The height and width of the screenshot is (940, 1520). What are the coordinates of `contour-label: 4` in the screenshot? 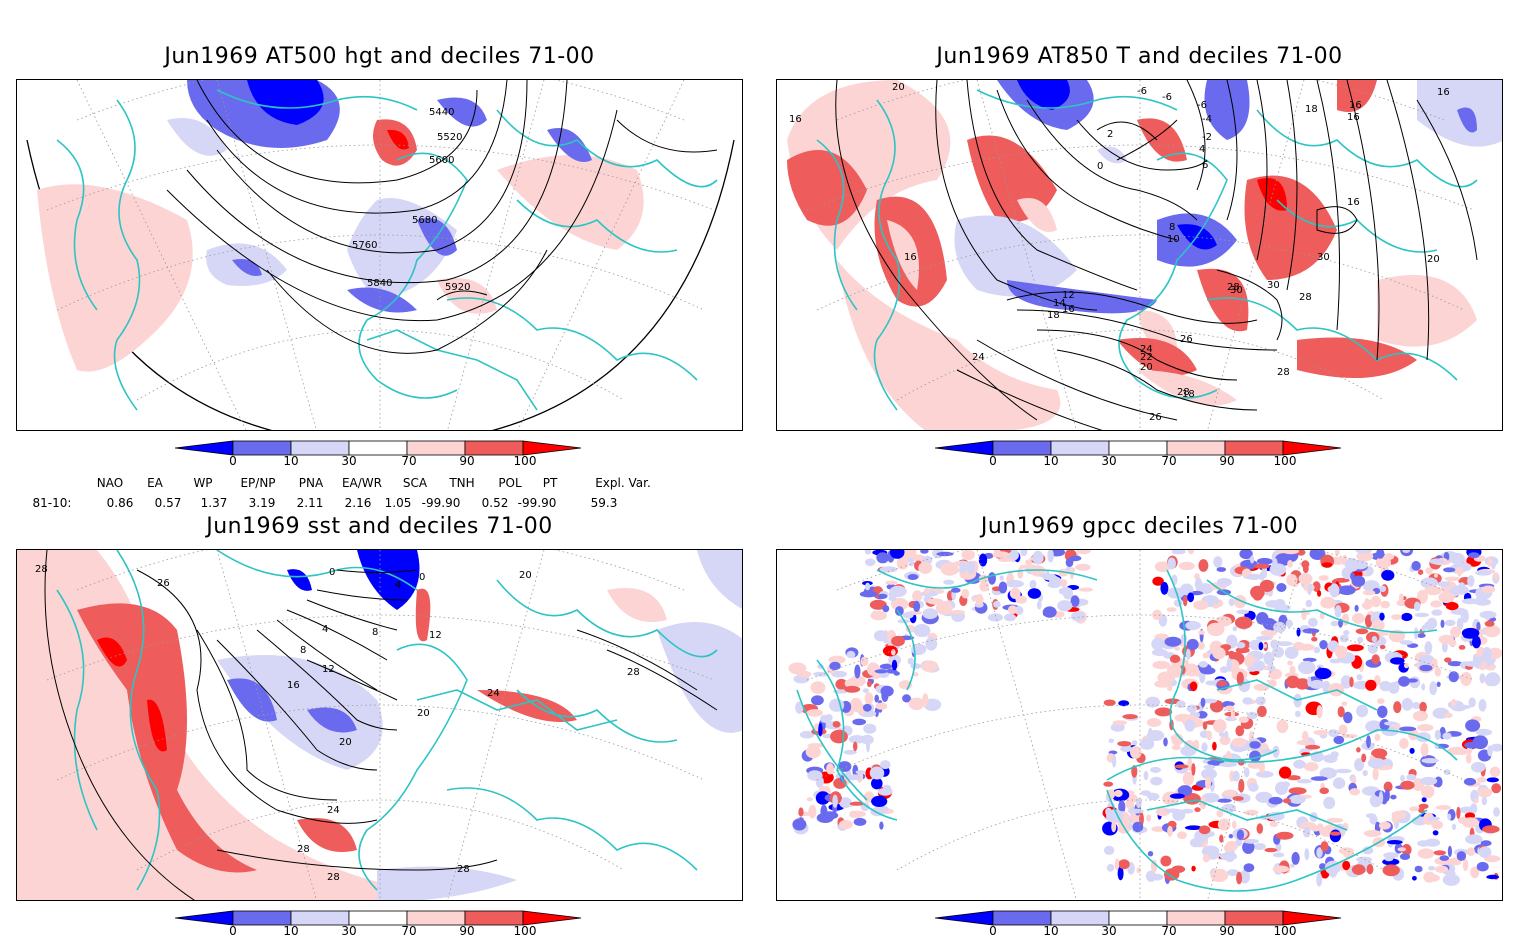 It's located at (1202, 149).